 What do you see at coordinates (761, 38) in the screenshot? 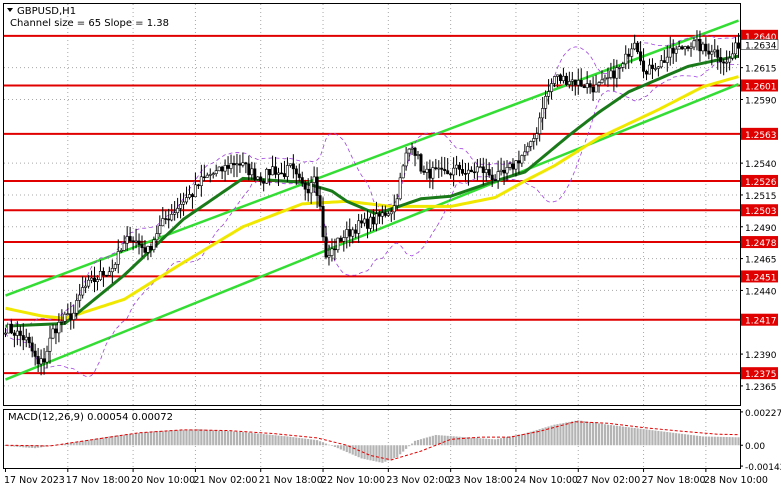
I see `level-price-label: 1.2640` at bounding box center [761, 38].